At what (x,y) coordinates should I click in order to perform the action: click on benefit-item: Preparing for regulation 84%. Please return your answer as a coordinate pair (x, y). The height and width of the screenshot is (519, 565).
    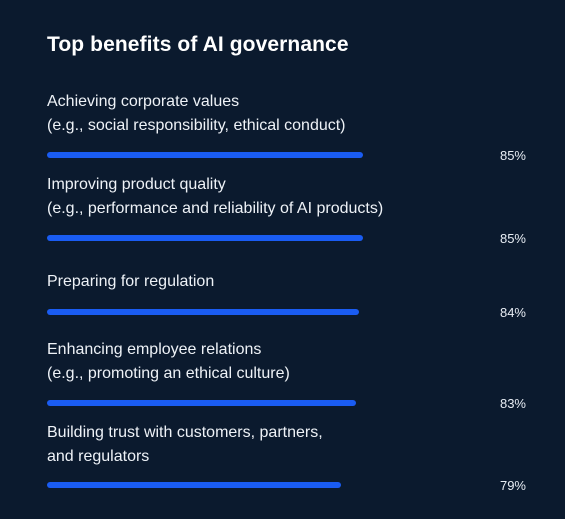
    Looking at the image, I should click on (297, 295).